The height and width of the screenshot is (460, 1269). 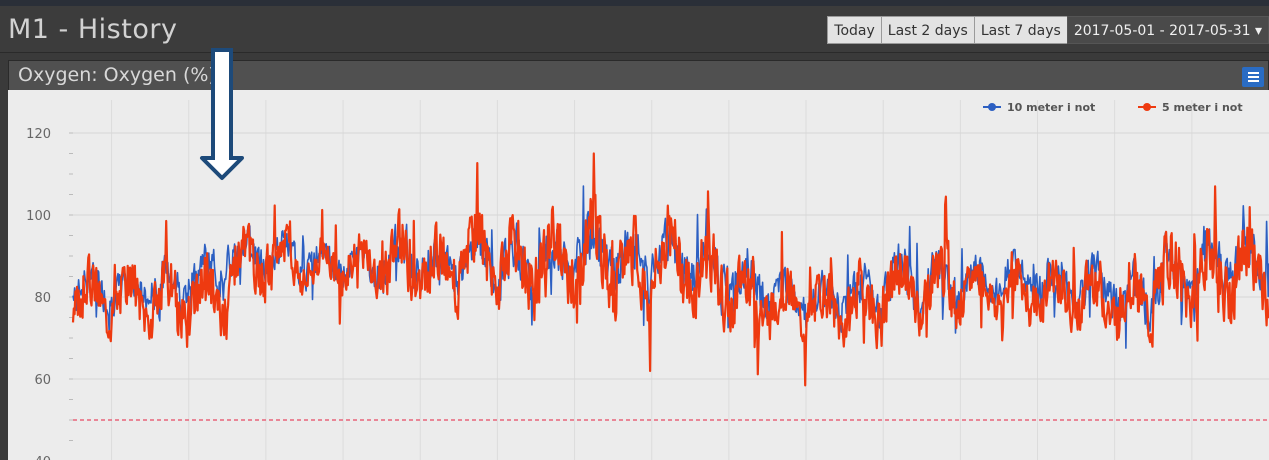 What do you see at coordinates (42, 457) in the screenshot?
I see `y-tick-label: 40` at bounding box center [42, 457].